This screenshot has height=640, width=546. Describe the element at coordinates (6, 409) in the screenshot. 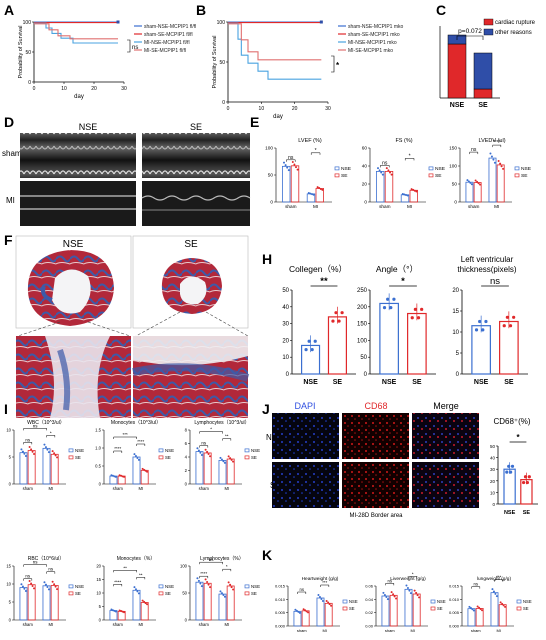

I see `panel-letter-i: I` at that location.